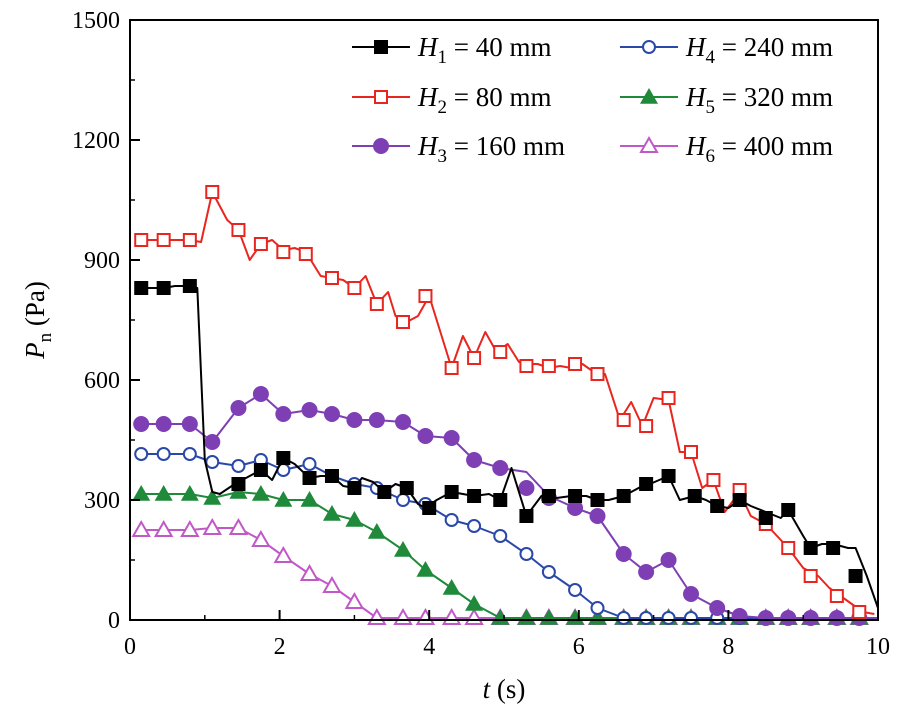 Image resolution: width=900 pixels, height=710 pixels. I want to click on y-tick-label: 300, so click(102, 501).